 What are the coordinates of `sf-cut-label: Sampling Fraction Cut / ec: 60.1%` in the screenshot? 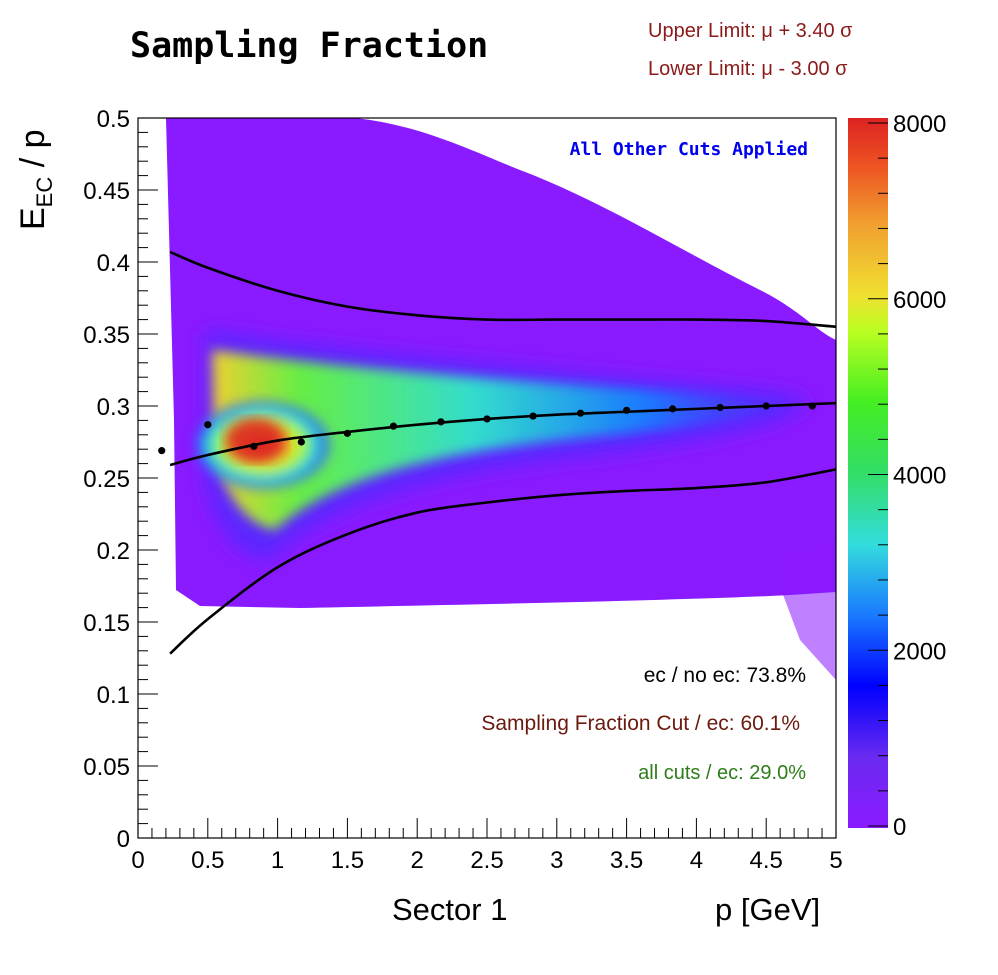 It's located at (640, 723).